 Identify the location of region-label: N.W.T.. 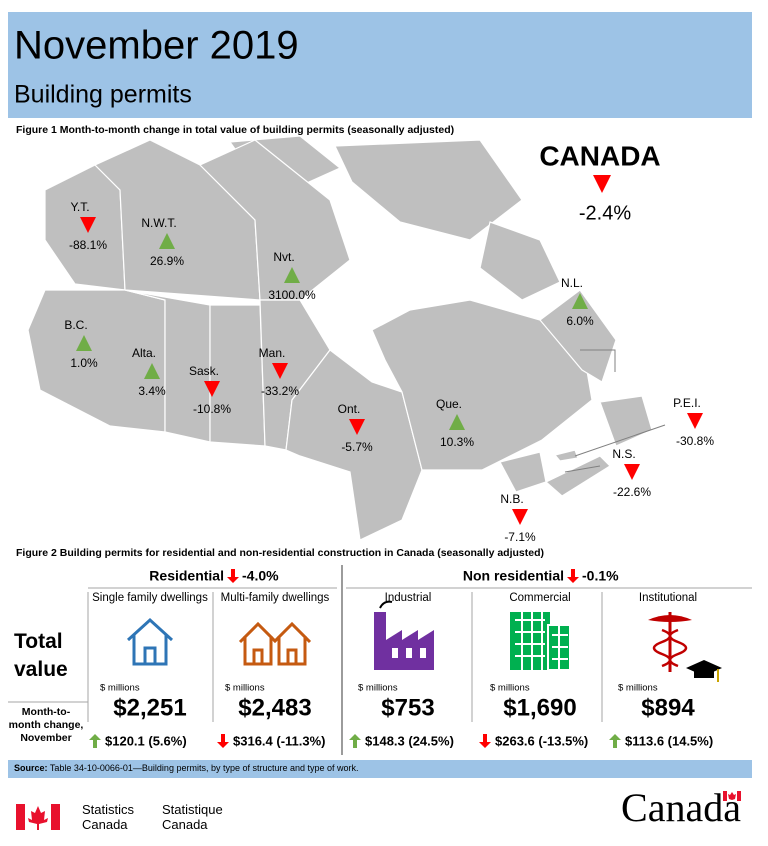
(158, 223).